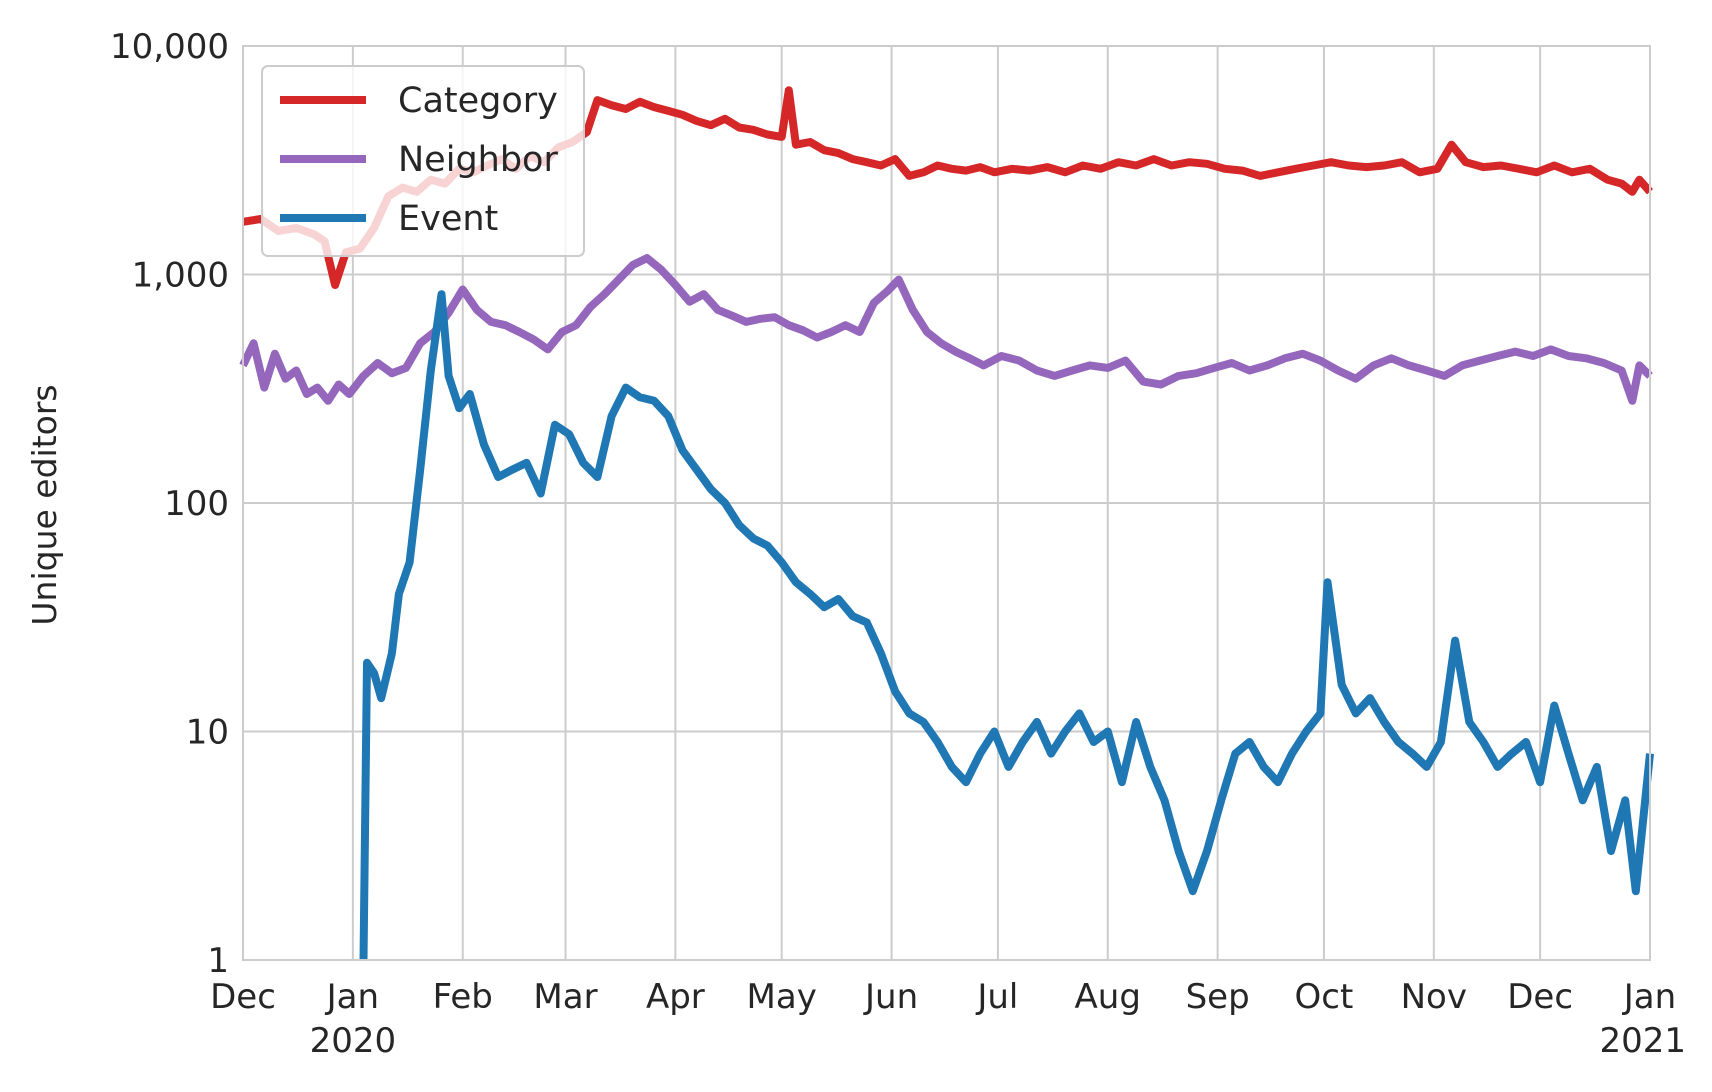  What do you see at coordinates (565, 997) in the screenshot?
I see `x-tick-label: Mar` at bounding box center [565, 997].